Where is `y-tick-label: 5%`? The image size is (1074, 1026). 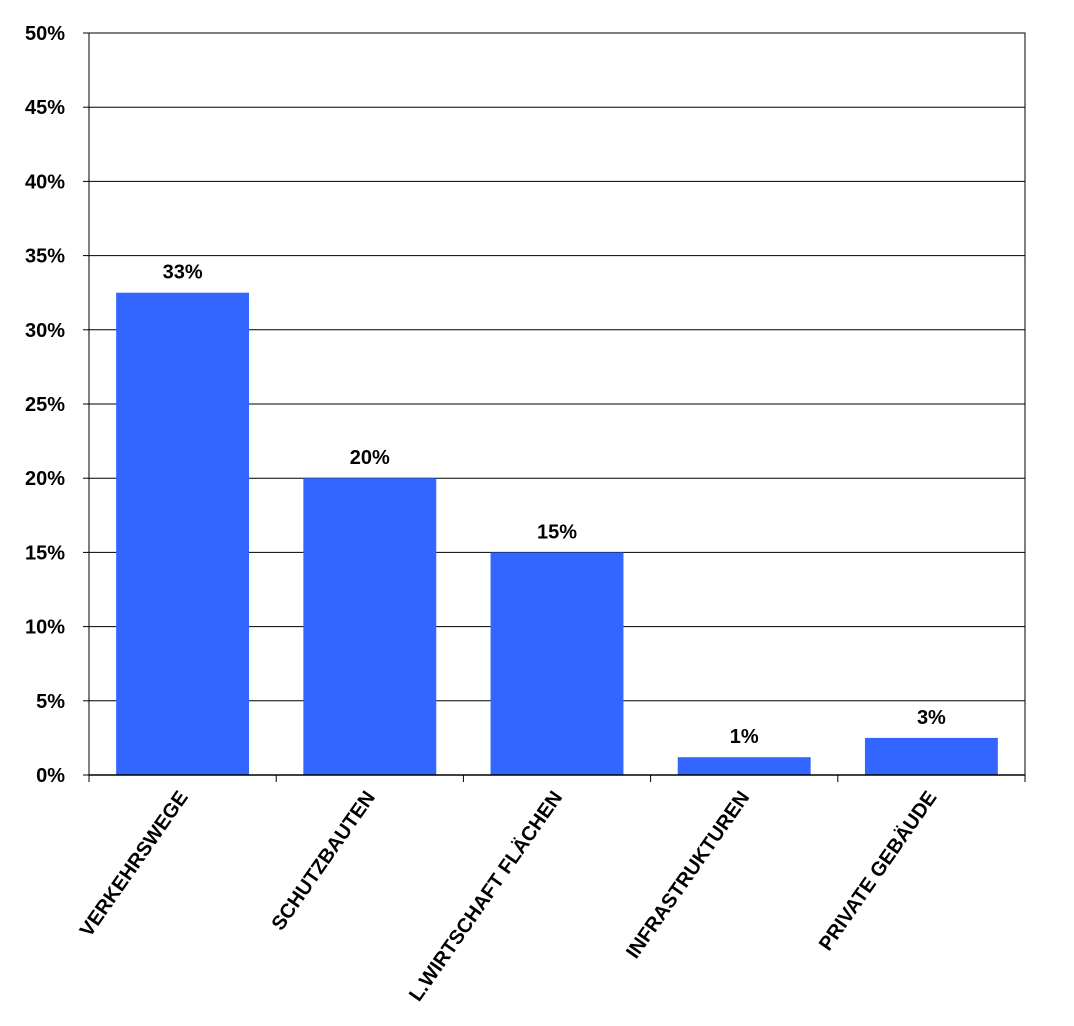
y-tick-label: 5% is located at coordinates (50, 702).